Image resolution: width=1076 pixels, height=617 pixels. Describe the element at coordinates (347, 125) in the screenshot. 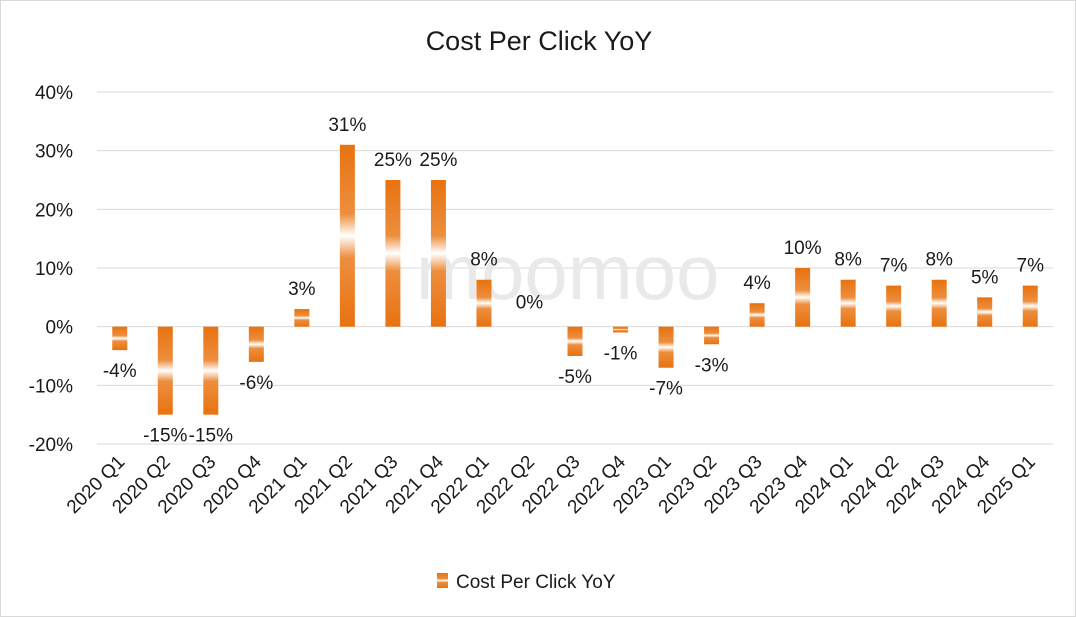

I see `data-label: 31%` at that location.